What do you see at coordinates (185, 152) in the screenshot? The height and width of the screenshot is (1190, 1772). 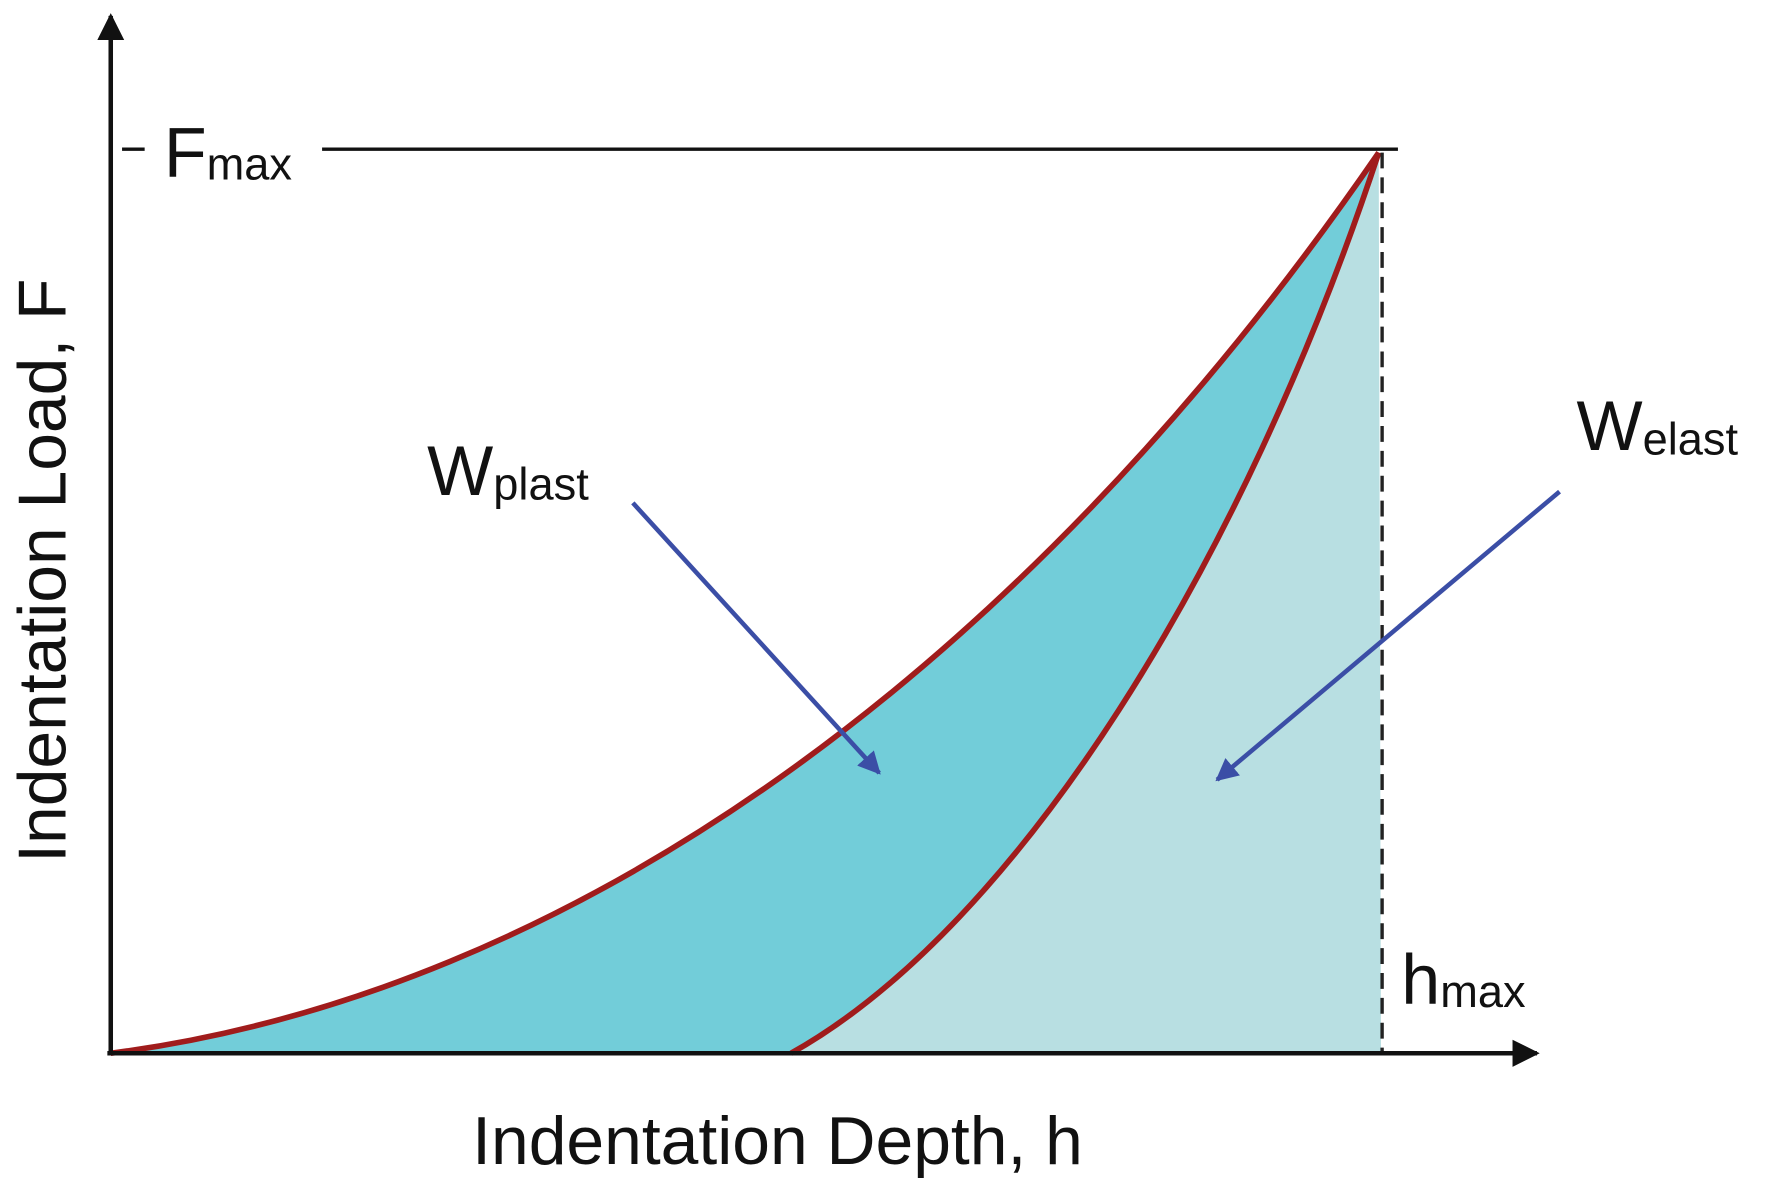 I see `fmax-main: F` at bounding box center [185, 152].